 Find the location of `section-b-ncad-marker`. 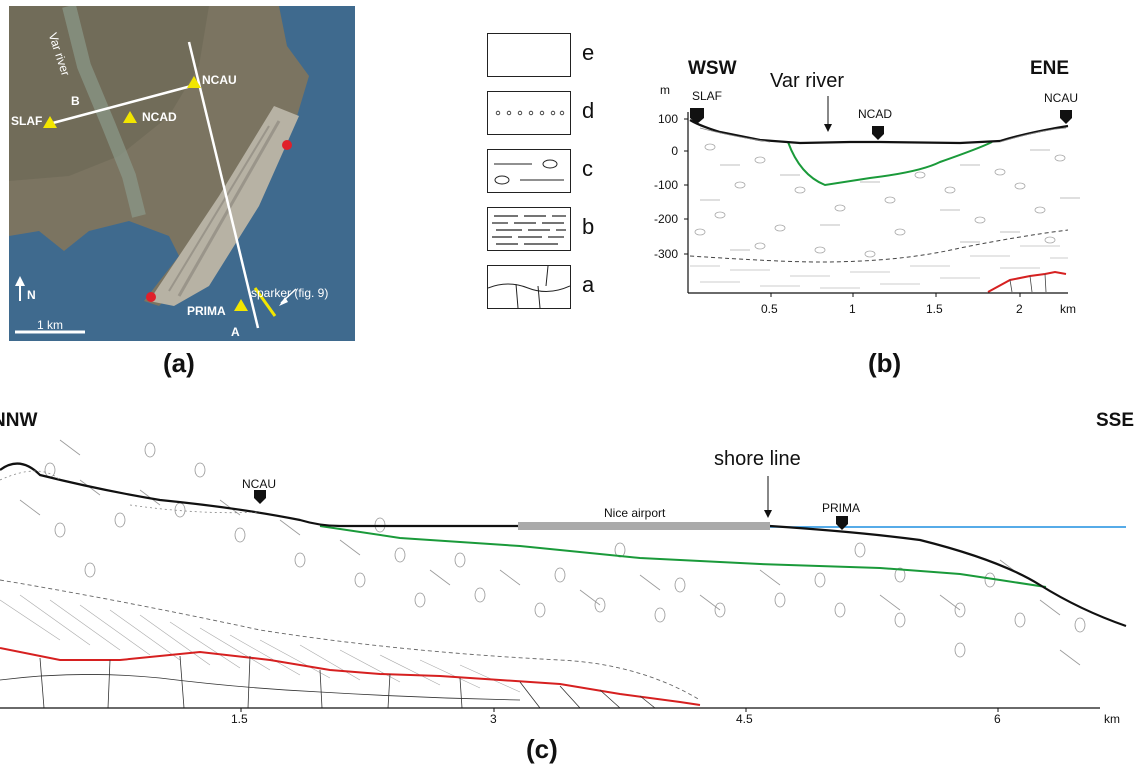

section-b-ncad-marker is located at coordinates (878, 133).